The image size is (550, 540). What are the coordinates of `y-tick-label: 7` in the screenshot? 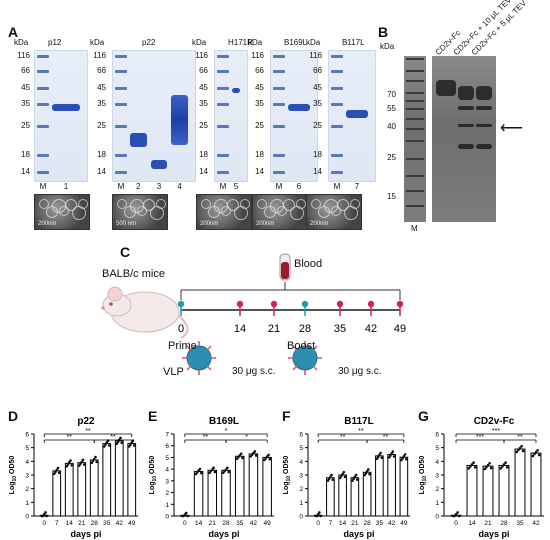 It's located at (167, 435).